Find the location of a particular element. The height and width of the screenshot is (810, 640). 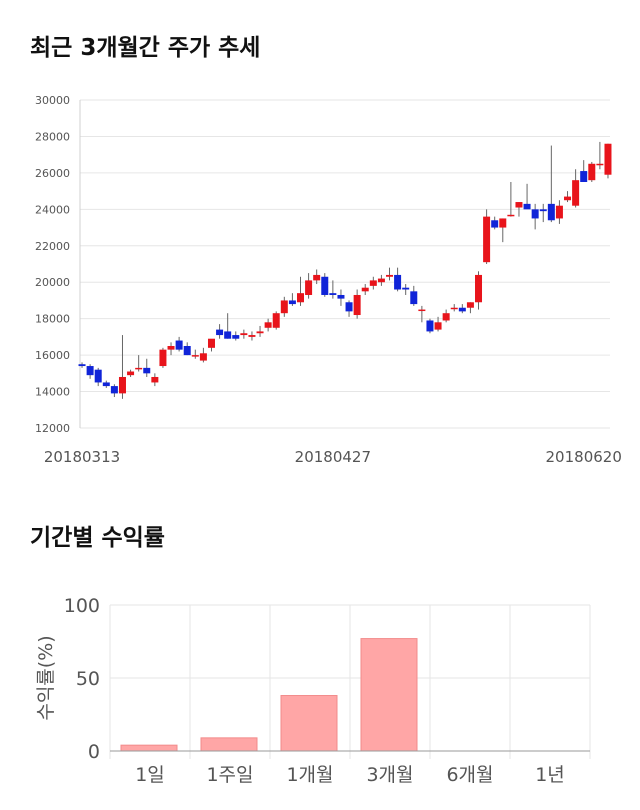

price-trend-title: 최근 3개월간 주가 추세 is located at coordinates (145, 48).